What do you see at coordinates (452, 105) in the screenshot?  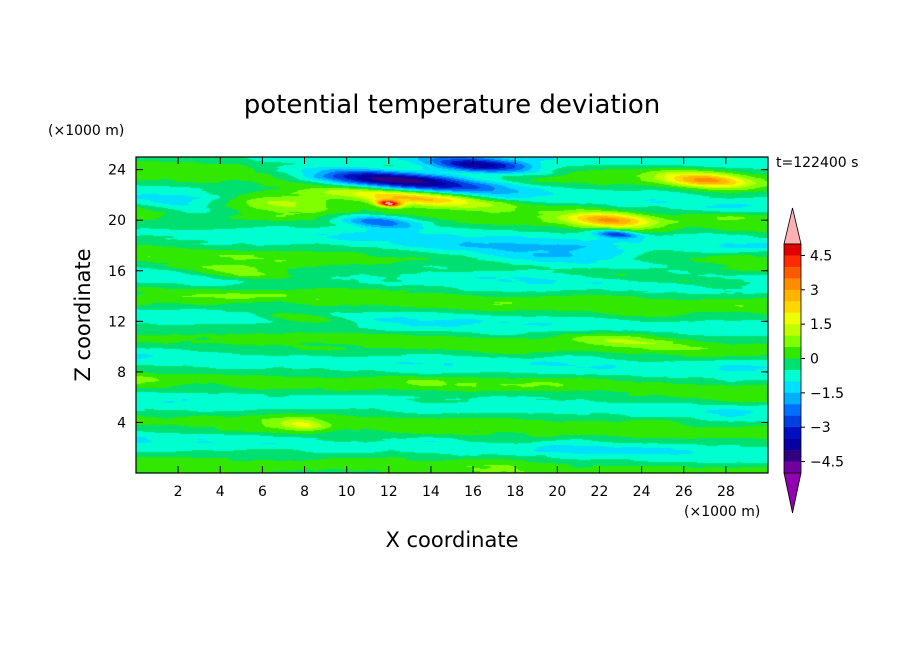 I see `chart-title: potential temperature deviation` at bounding box center [452, 105].